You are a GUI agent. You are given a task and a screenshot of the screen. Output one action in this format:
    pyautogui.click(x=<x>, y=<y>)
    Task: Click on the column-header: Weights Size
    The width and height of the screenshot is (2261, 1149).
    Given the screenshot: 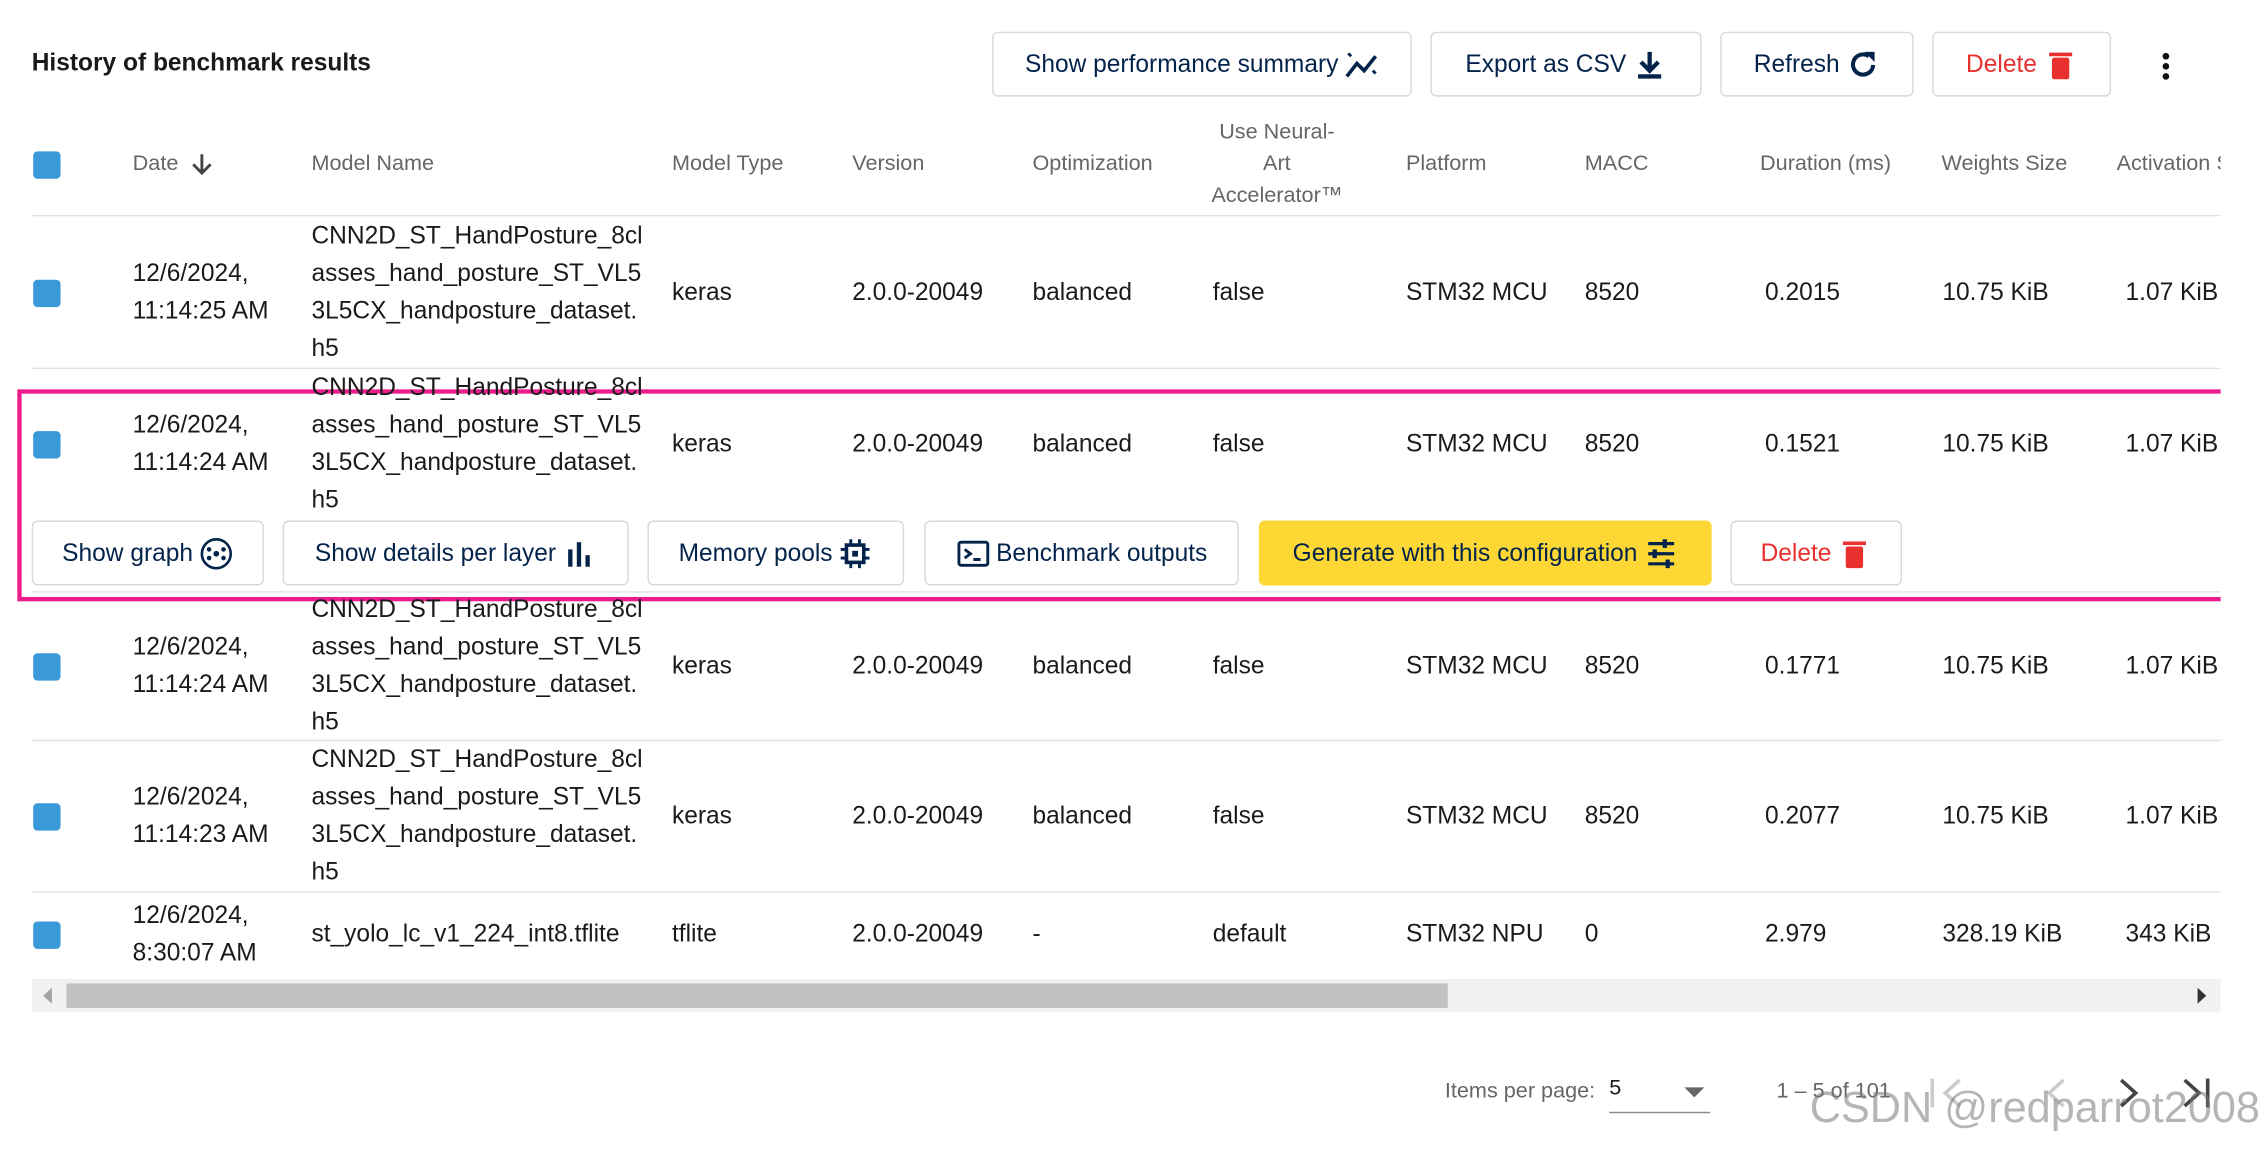 What is the action you would take?
    pyautogui.click(x=2004, y=163)
    